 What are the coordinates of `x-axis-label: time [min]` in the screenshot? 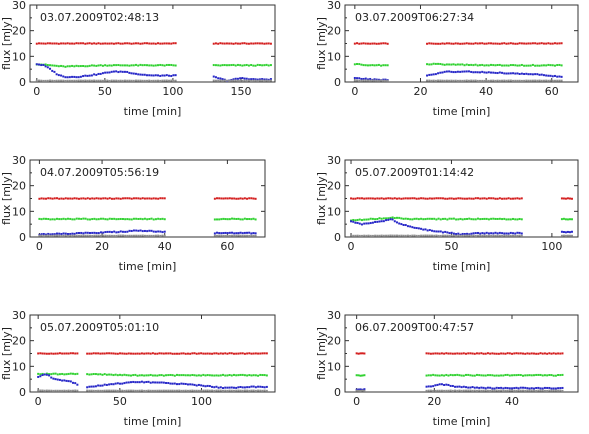 It's located at (462, 421).